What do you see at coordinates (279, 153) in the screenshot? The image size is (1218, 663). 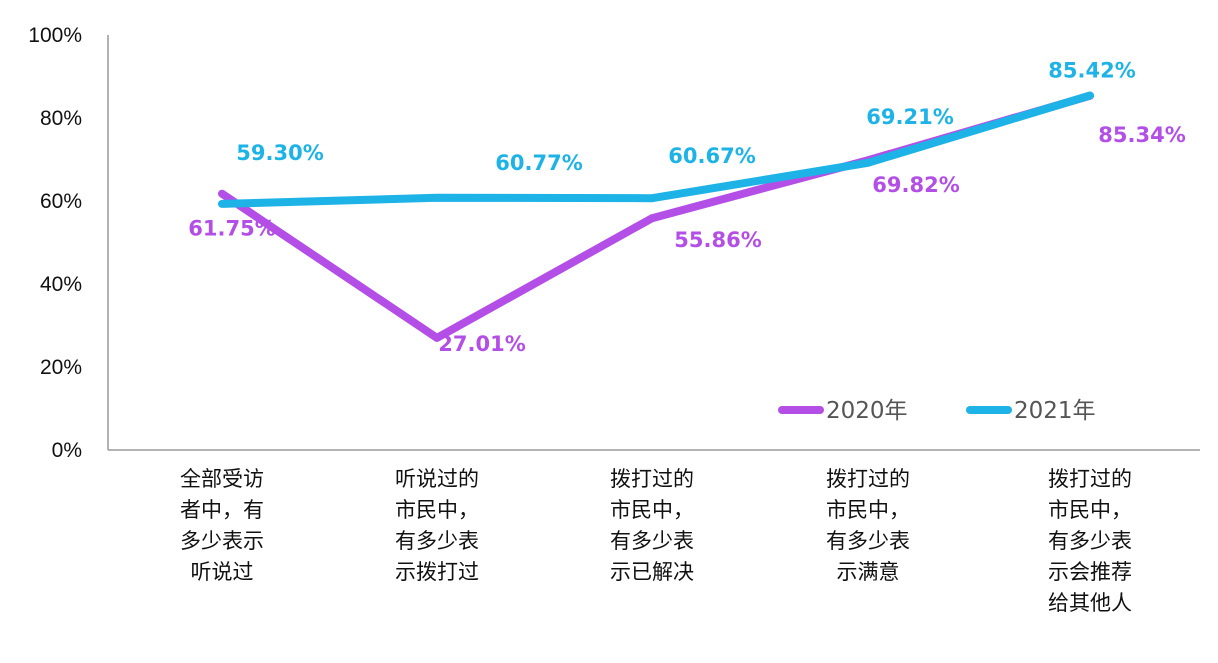 I see `data-label: 59.30%` at bounding box center [279, 153].